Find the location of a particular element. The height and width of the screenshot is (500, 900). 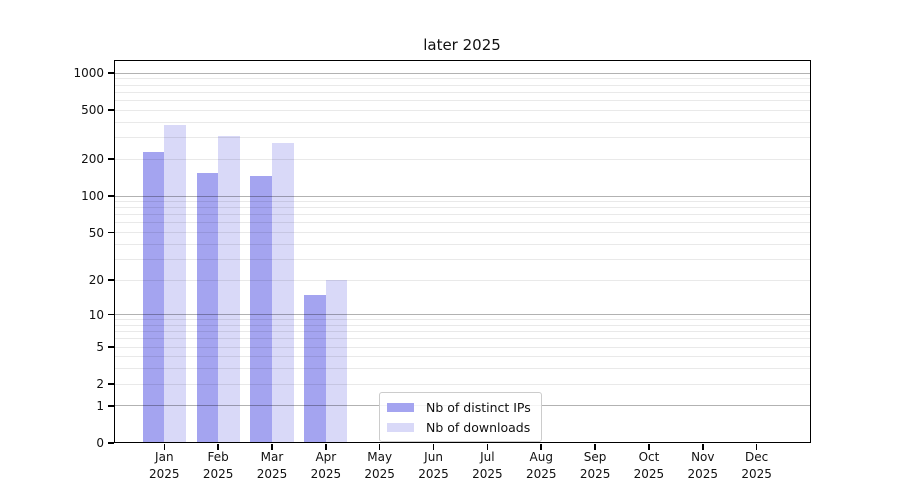

x-tick-month: May is located at coordinates (380, 457).